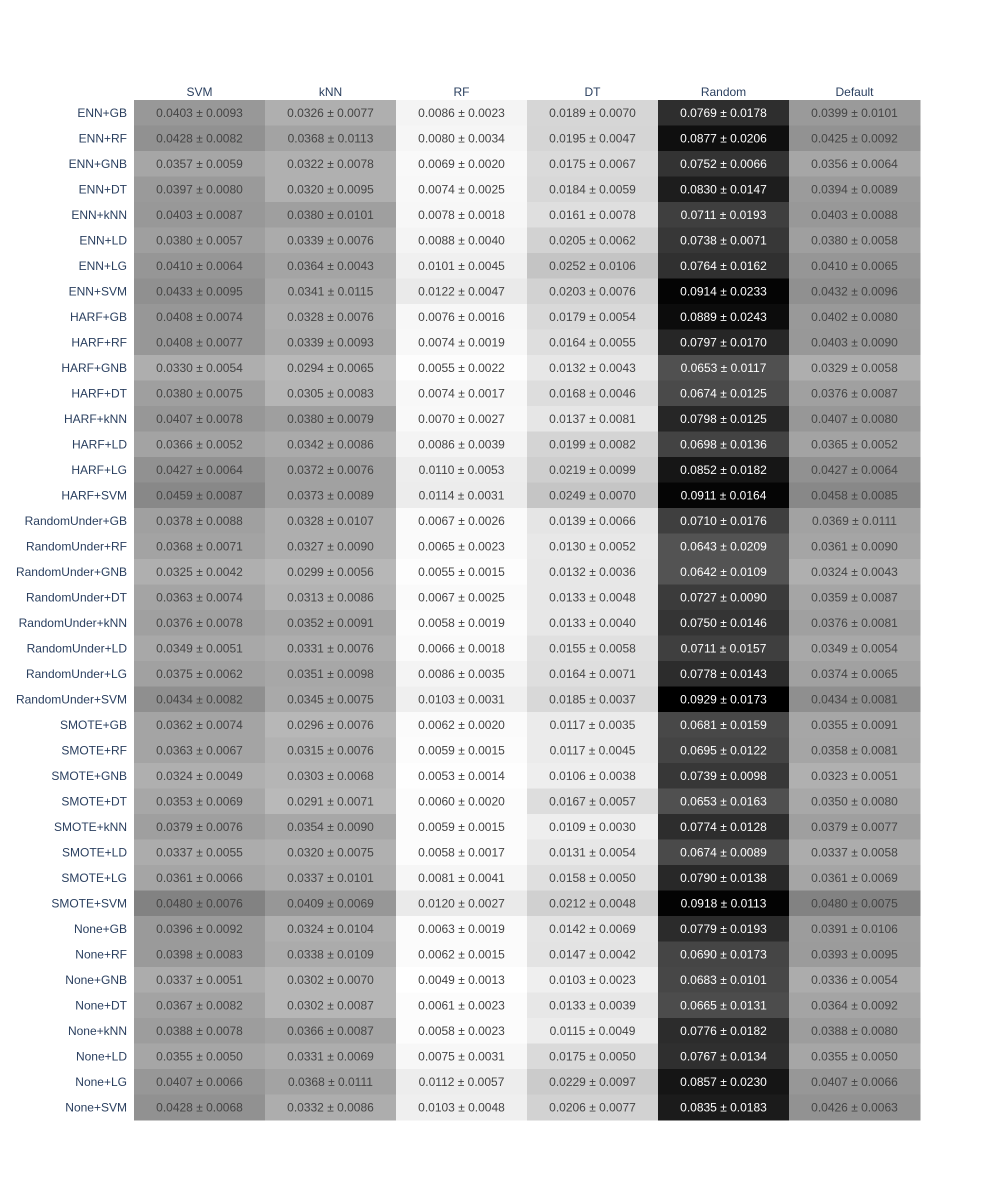  I want to click on cell-value: 0.0653 ± 0.0163, so click(723, 801).